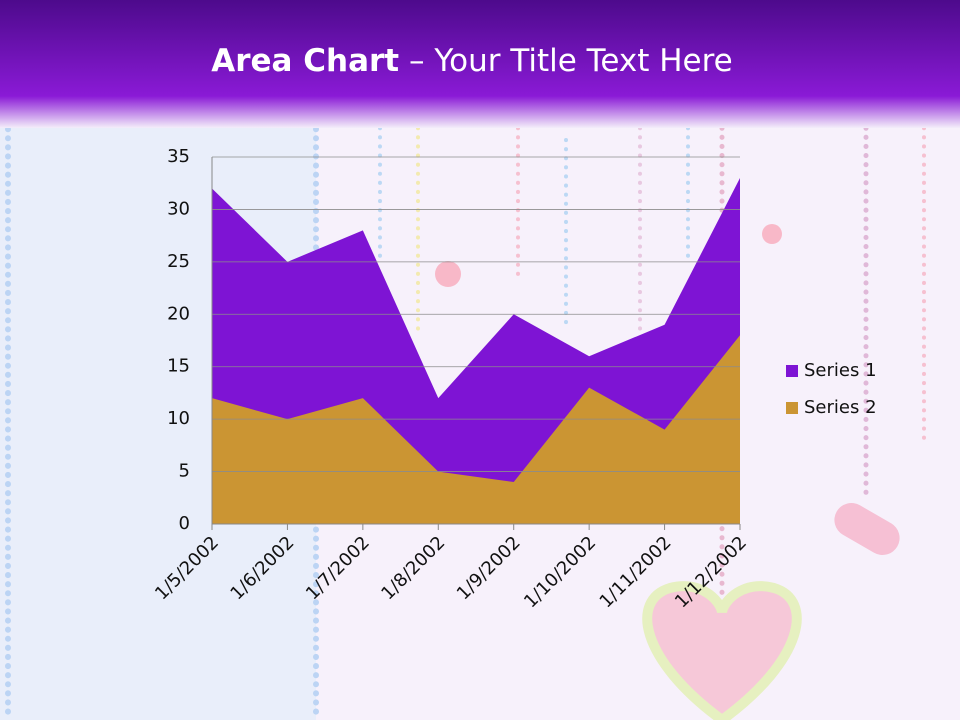 This screenshot has height=720, width=960. What do you see at coordinates (571, 61) in the screenshot?
I see `title-rest: – Your Title Text Here` at bounding box center [571, 61].